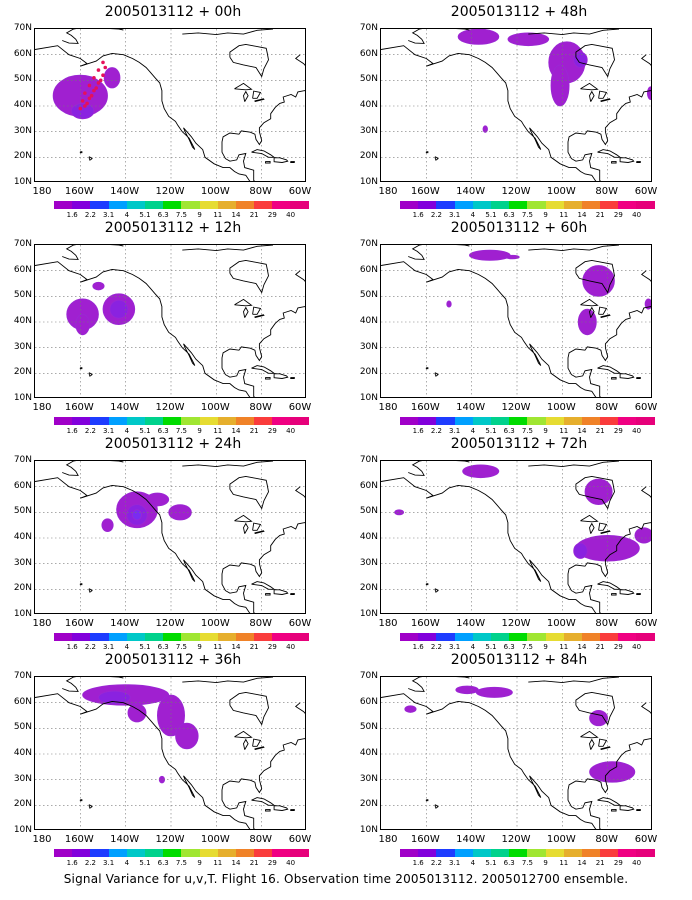 Image resolution: width=692 pixels, height=900 pixels. I want to click on lon-label: 80W, so click(606, 407).